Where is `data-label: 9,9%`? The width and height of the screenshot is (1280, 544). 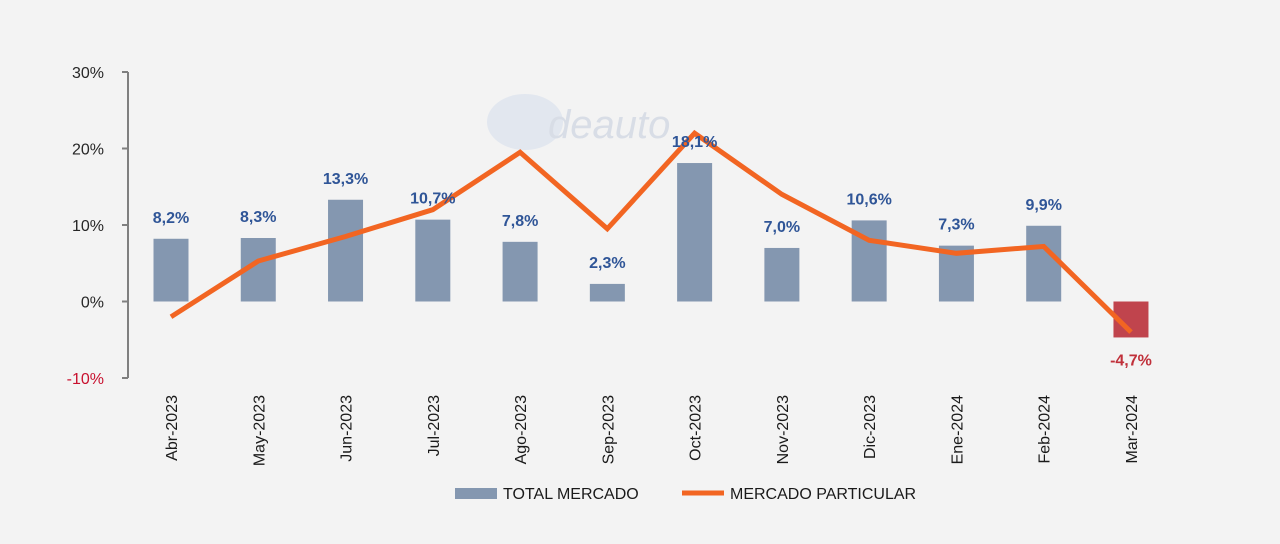 data-label: 9,9% is located at coordinates (1043, 205).